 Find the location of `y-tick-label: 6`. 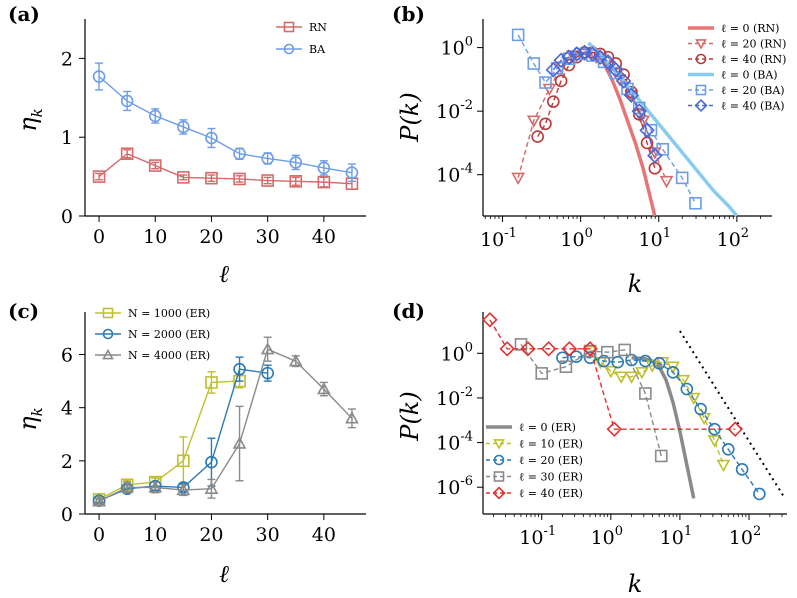

y-tick-label: 6 is located at coordinates (67, 356).